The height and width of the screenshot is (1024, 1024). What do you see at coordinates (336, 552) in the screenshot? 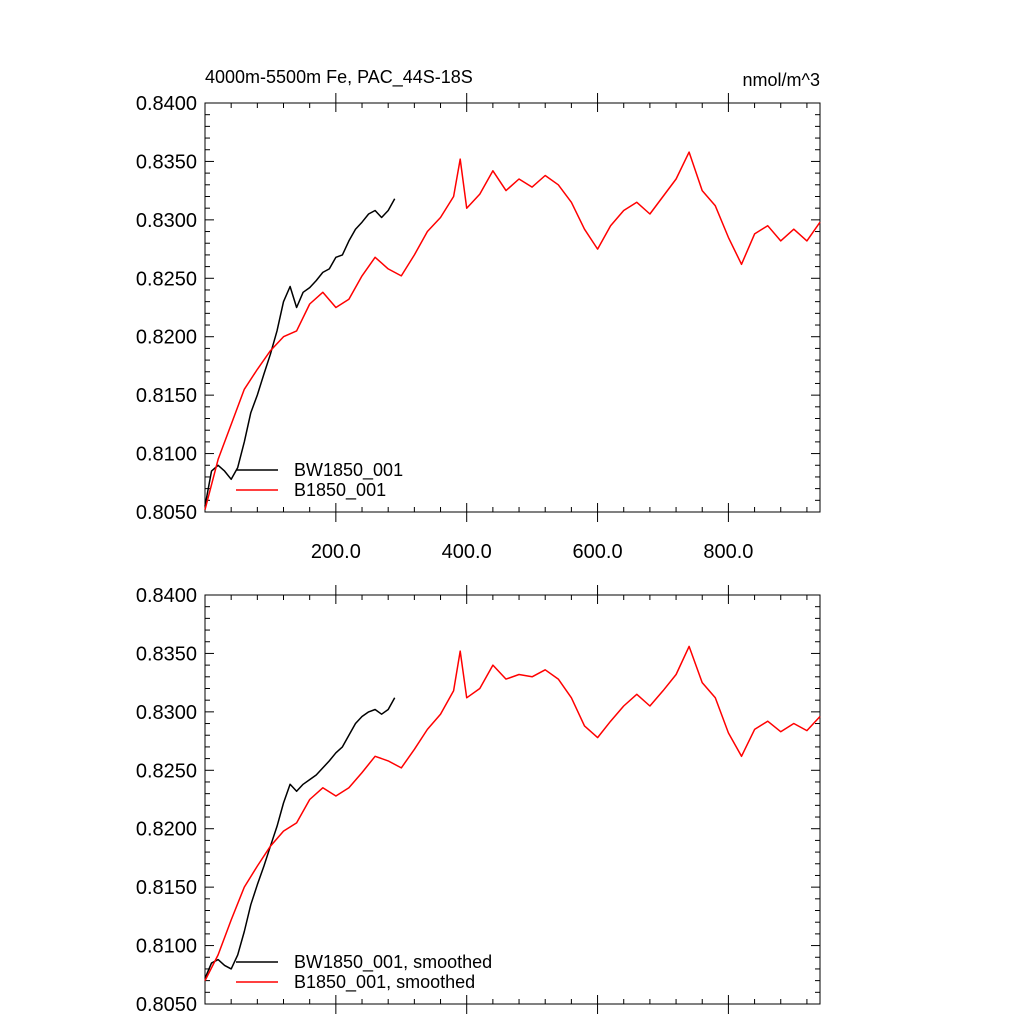
I see `x-tick-label: 200.0` at bounding box center [336, 552].